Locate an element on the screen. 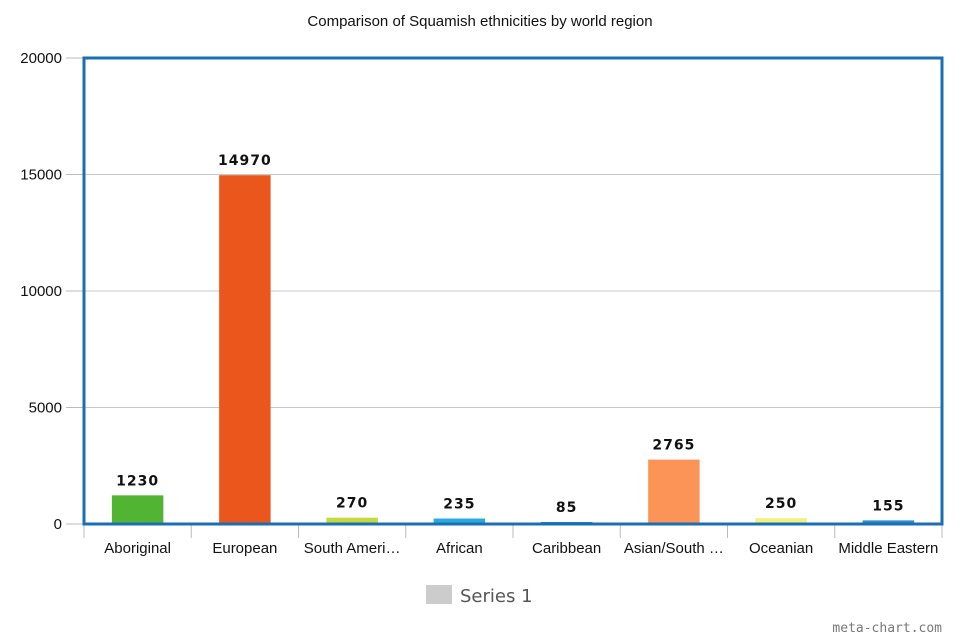 Image resolution: width=960 pixels, height=640 pixels. data-label: 270 is located at coordinates (352, 504).